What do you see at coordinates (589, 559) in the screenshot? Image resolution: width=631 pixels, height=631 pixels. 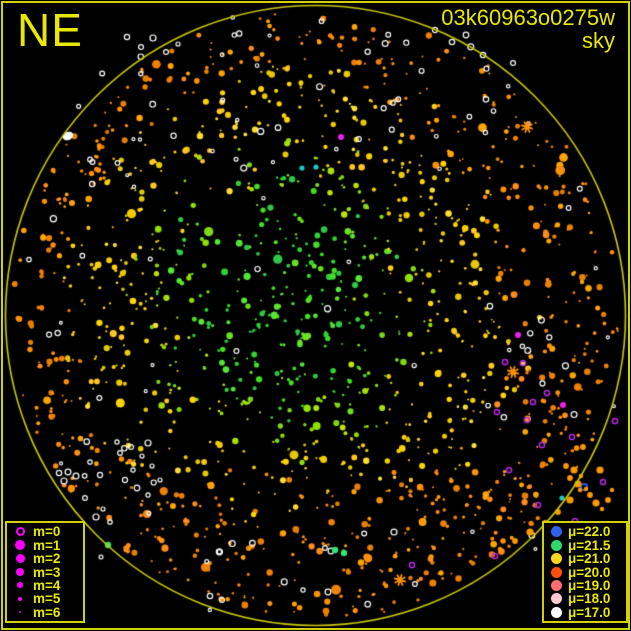 I see `mu-legend-label: μ=21.0` at bounding box center [589, 559].